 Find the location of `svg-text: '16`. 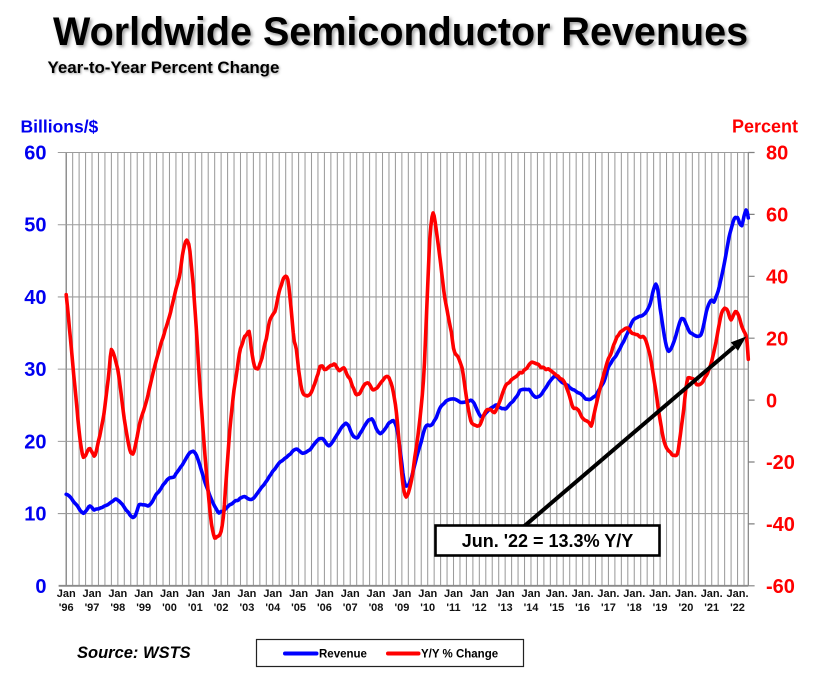

svg-text: '16 is located at coordinates (582, 608).